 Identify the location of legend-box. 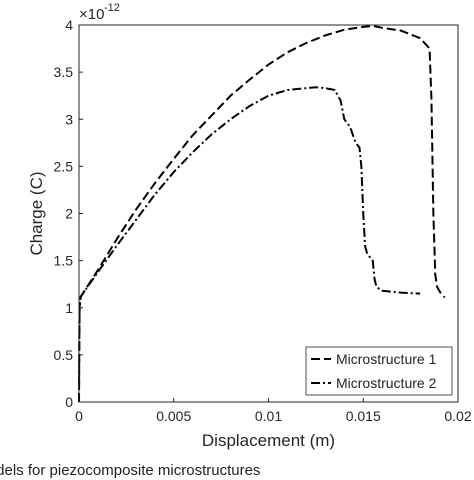
(379, 371).